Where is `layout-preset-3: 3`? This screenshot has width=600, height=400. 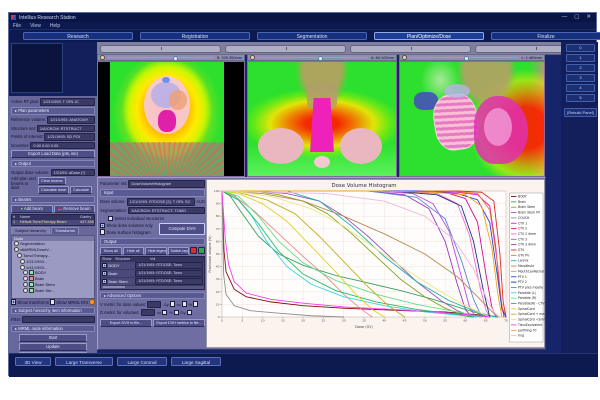 layout-preset-3: 3 is located at coordinates (580, 77).